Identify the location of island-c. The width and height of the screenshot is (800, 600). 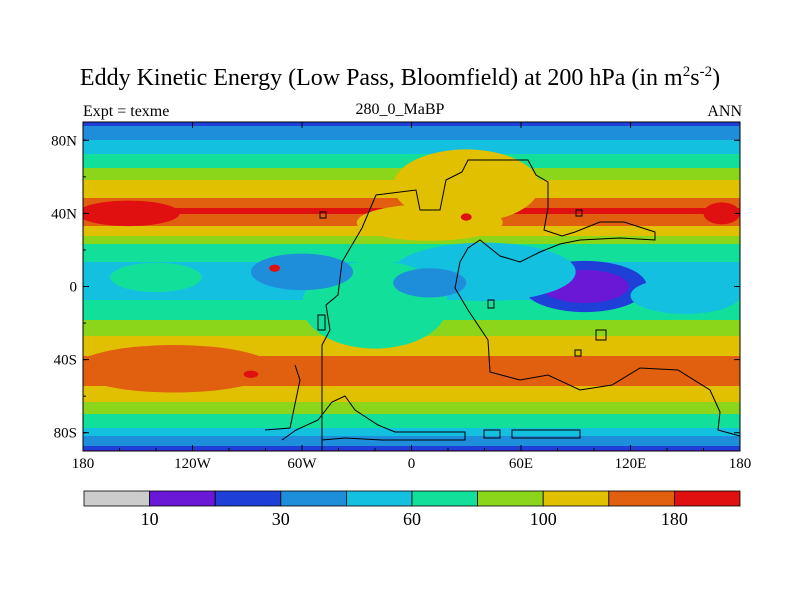
(491, 304).